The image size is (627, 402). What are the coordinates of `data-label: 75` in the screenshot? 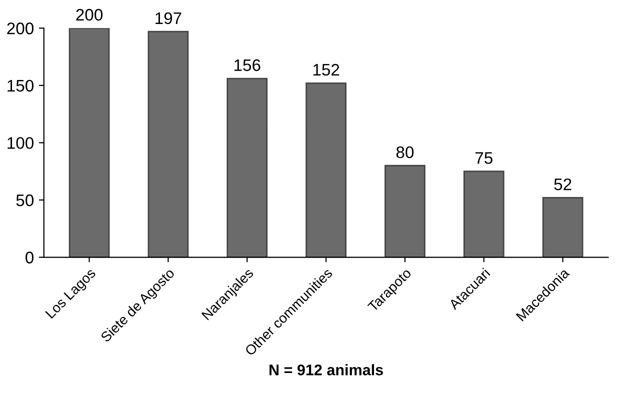 It's located at (483, 158).